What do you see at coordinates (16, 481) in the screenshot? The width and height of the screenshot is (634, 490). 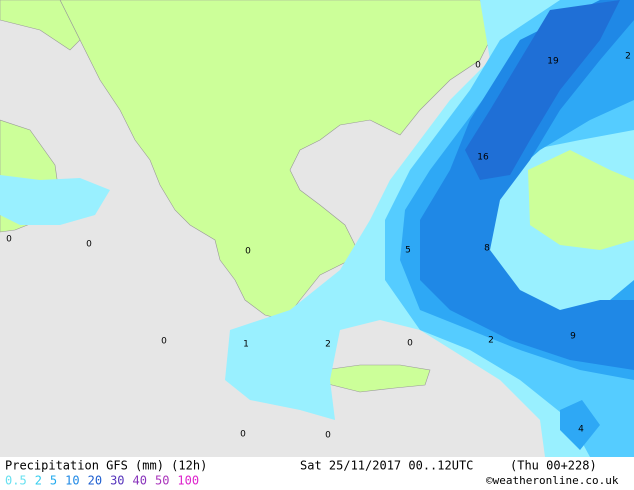 I see `legend-item: 0.5` at bounding box center [16, 481].